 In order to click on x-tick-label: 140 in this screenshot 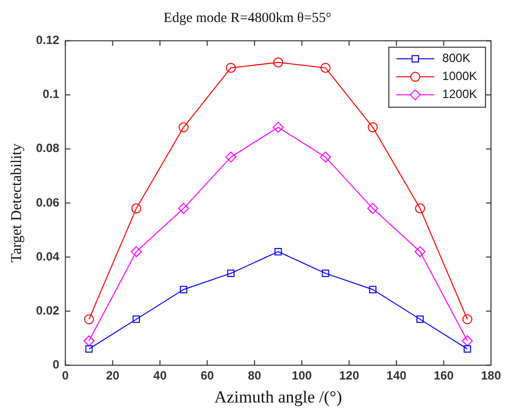, I will do `click(396, 375)`.